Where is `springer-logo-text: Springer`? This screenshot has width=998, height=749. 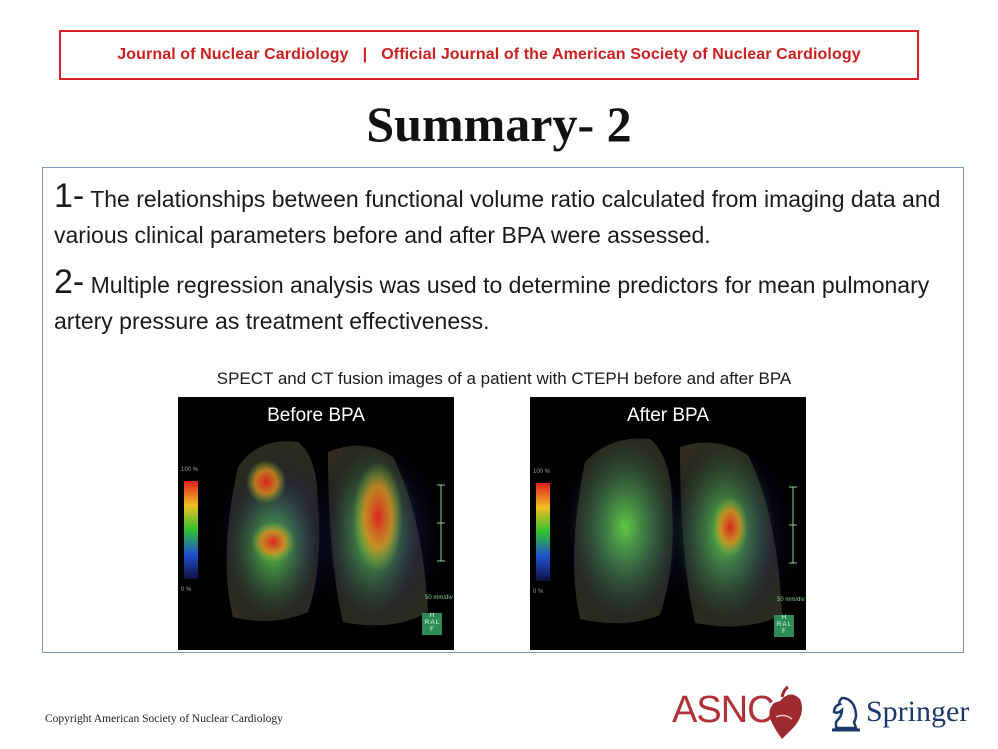
springer-logo-text: Springer is located at coordinates (918, 711).